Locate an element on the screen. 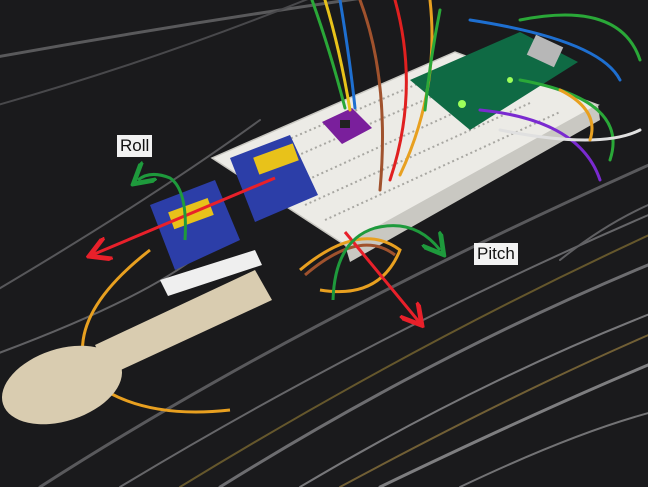  pitch-label: Pitch is located at coordinates (496, 254).